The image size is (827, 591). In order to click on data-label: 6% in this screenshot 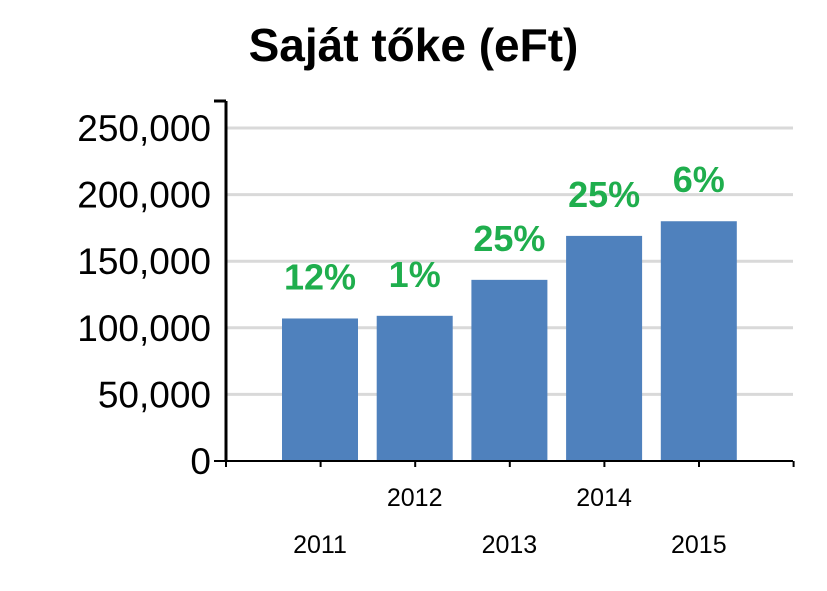, I will do `click(699, 179)`.